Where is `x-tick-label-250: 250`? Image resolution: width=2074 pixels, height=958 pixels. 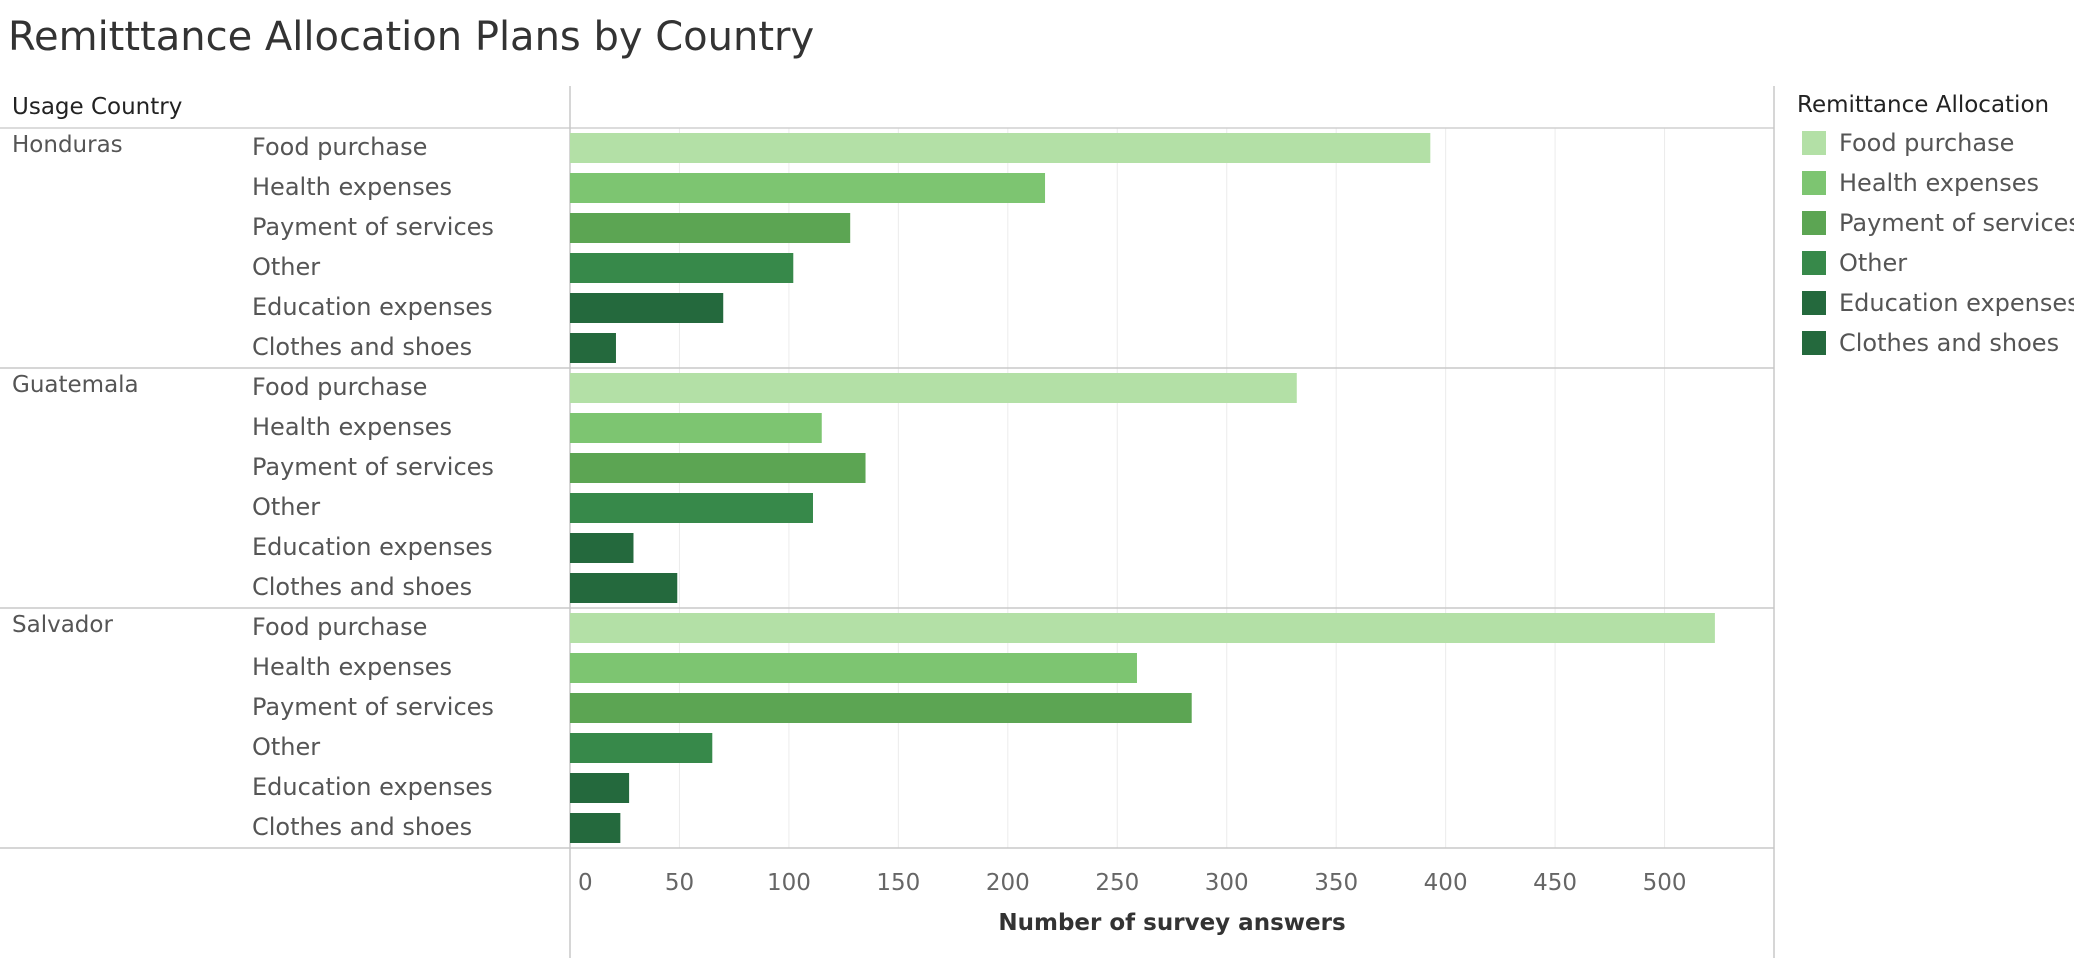 x-tick-label-250: 250 is located at coordinates (1117, 883).